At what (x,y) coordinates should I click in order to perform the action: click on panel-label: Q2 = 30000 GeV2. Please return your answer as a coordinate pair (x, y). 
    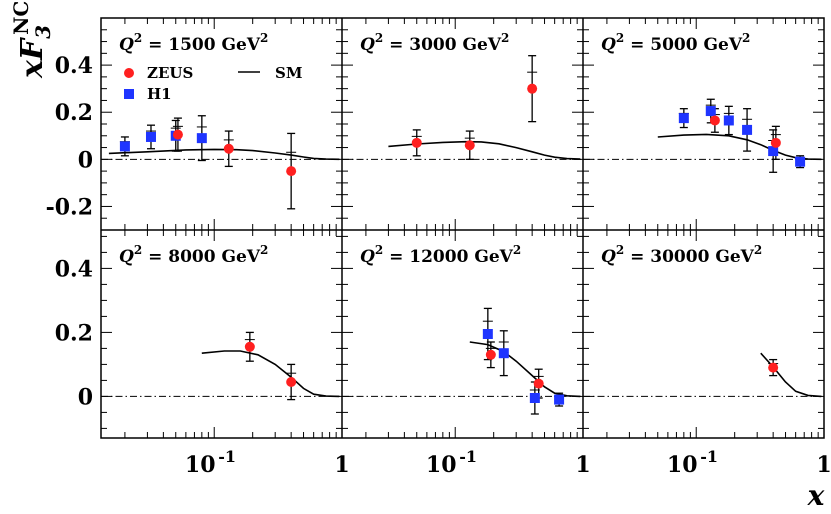
    Looking at the image, I should click on (681, 255).